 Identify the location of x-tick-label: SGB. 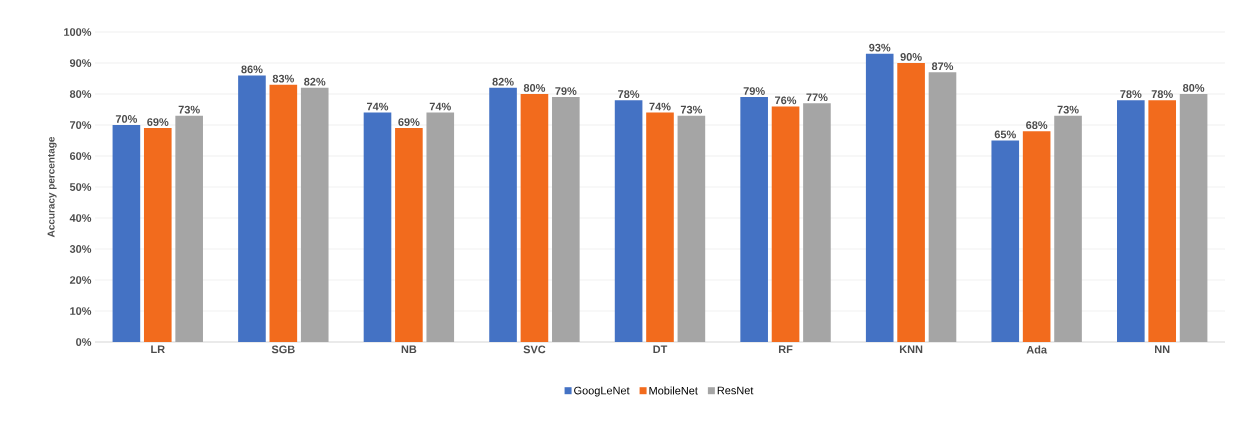
(283, 349).